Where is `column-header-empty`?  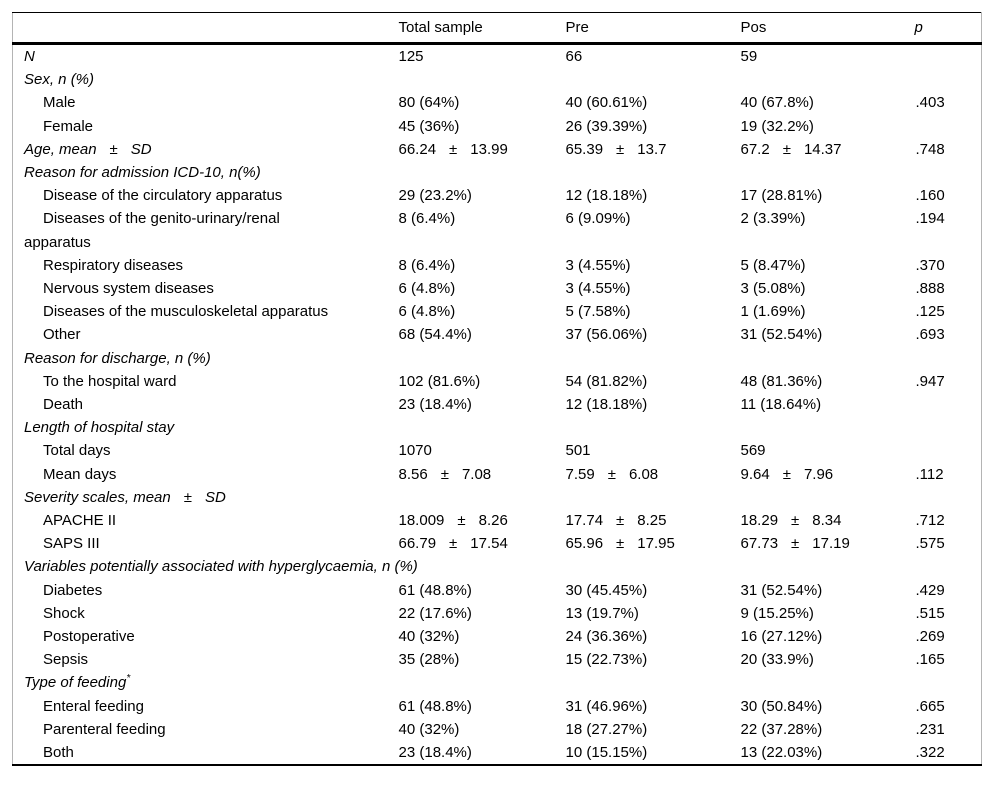
column-header-empty is located at coordinates (205, 28).